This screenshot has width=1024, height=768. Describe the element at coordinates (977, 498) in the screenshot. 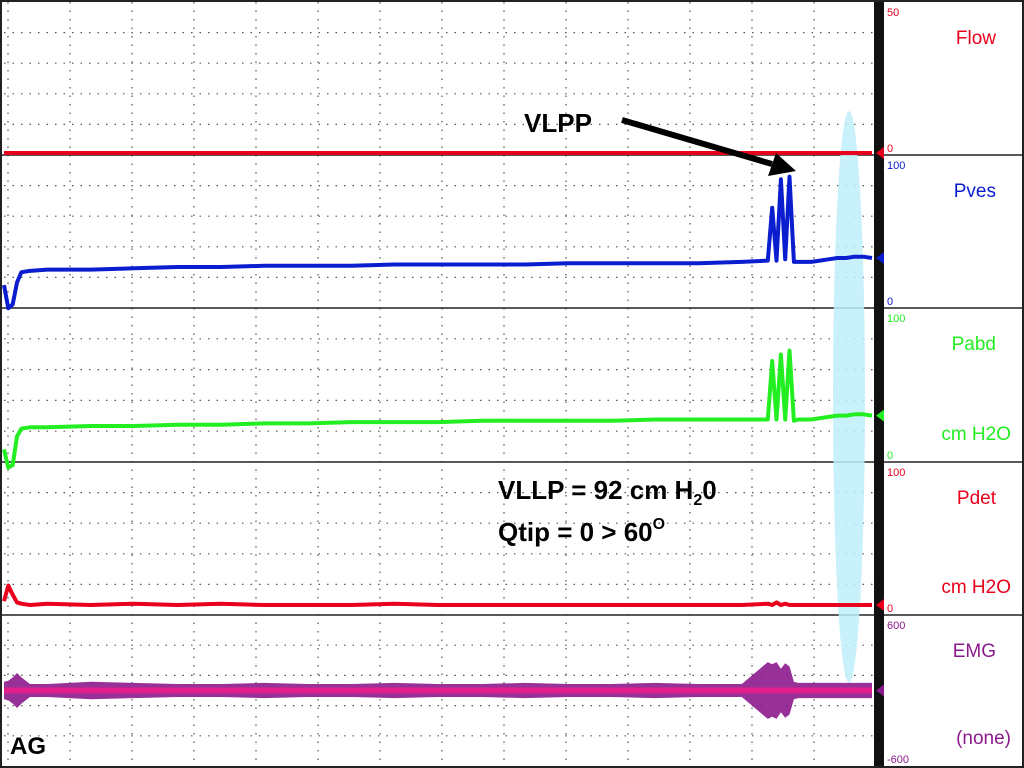

I see `channel-label-pdet: Pdet` at that location.